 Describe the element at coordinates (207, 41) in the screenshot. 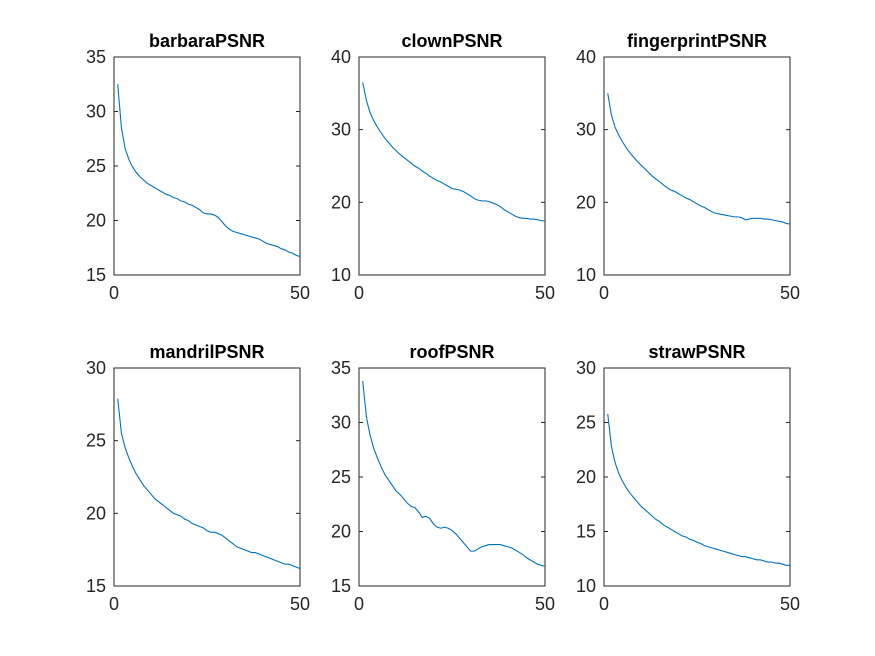

I see `subplot-title: barbaraPSNR` at that location.